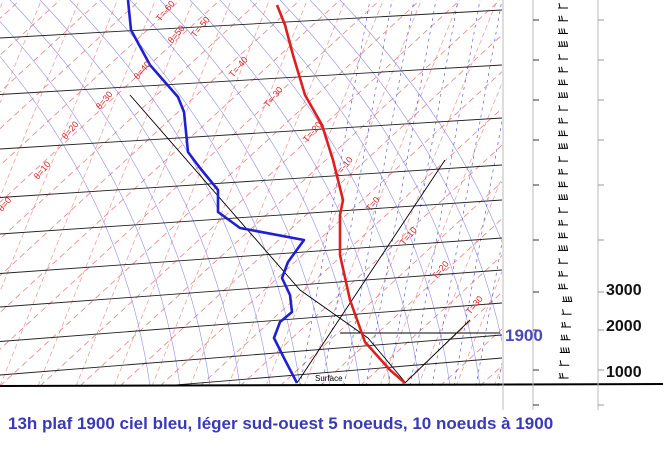 This screenshot has width=663, height=469. Describe the element at coordinates (70, 130) in the screenshot. I see `theta-label: θ=20` at that location.